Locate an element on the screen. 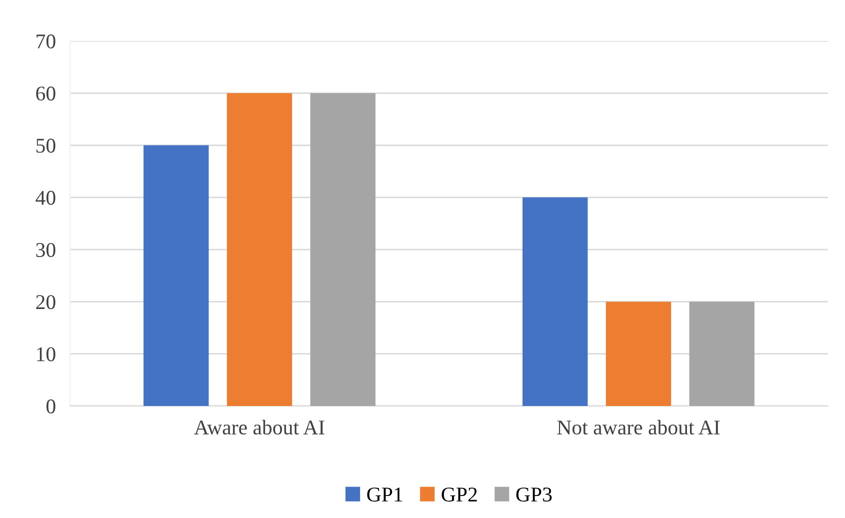 The height and width of the screenshot is (518, 845). legend-label: GP2 is located at coordinates (459, 495).